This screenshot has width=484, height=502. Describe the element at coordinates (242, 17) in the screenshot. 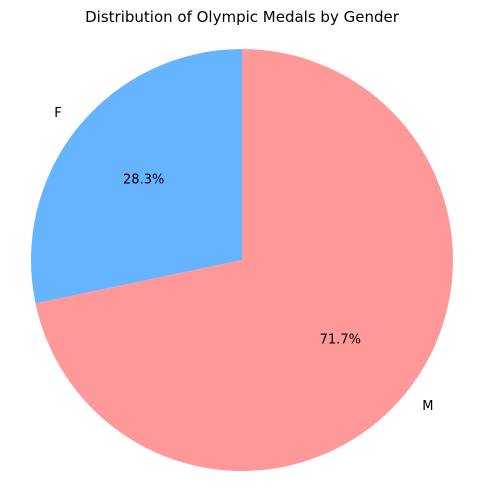

I see `chart-title: Distribution of Olympic Medals by Gender` at that location.